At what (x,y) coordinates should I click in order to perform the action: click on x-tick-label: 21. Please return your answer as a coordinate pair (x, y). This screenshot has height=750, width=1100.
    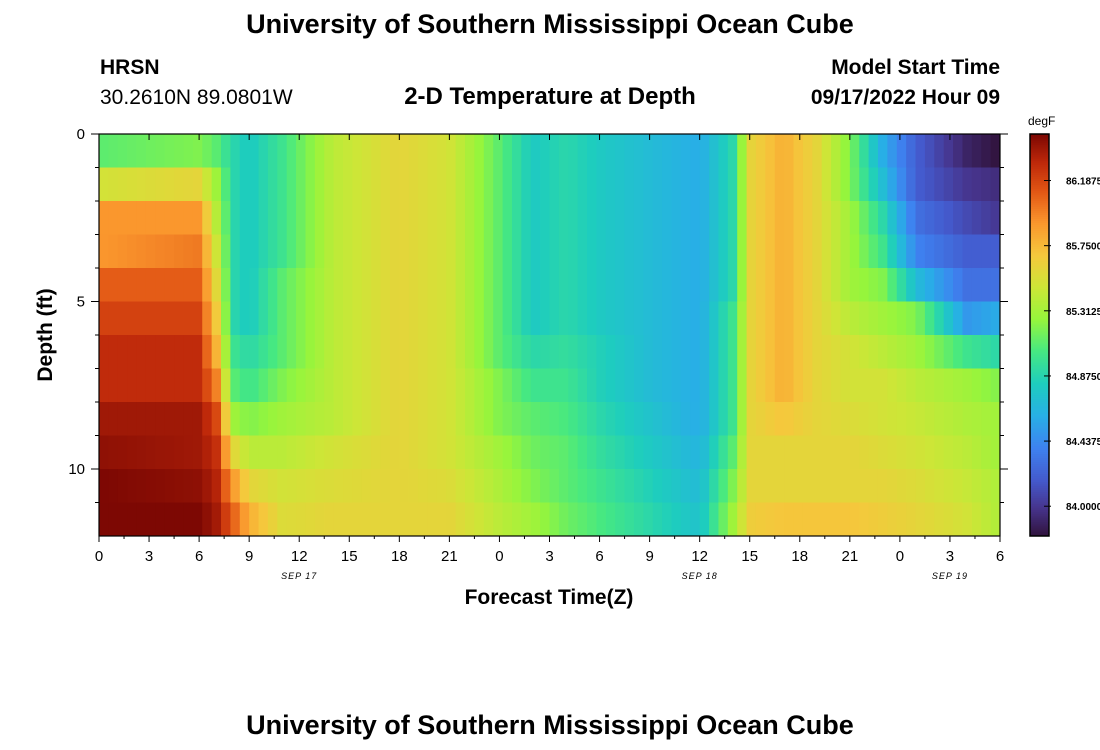
    Looking at the image, I should click on (849, 556).